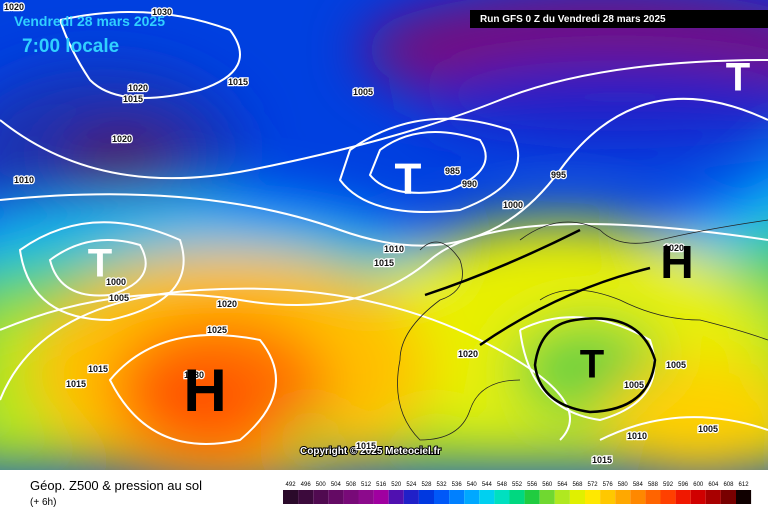  I want to click on isobar-label: 985, so click(452, 171).